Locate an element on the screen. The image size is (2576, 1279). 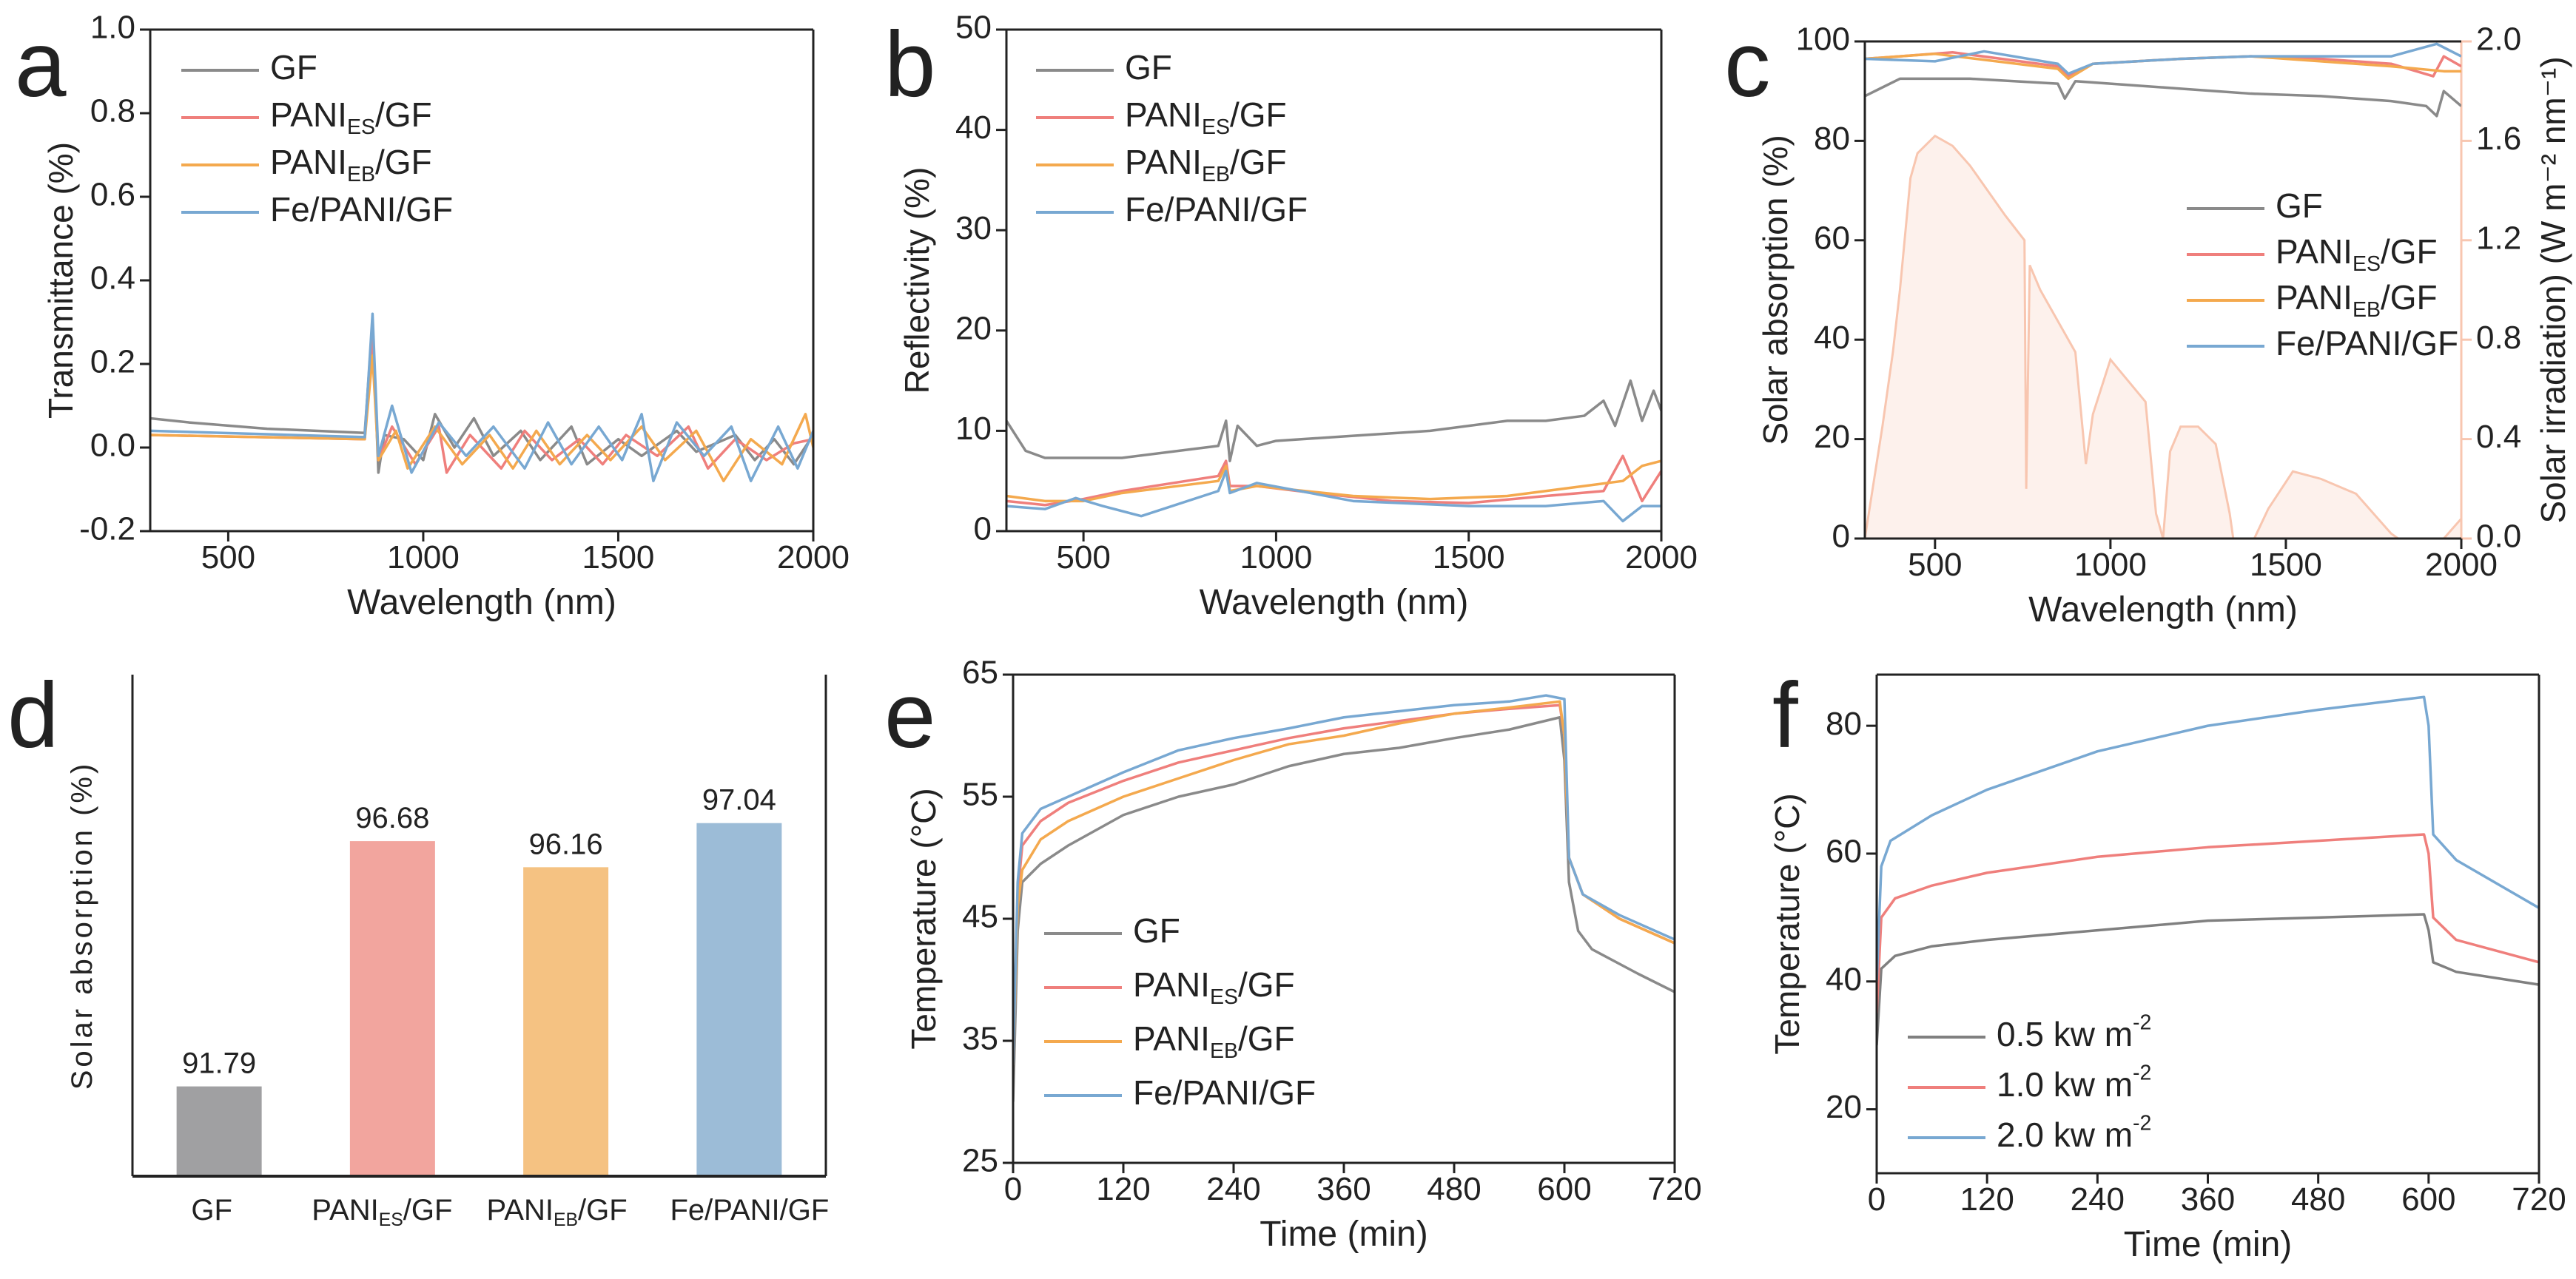
y-tick-label: 0.8 is located at coordinates (112, 111).